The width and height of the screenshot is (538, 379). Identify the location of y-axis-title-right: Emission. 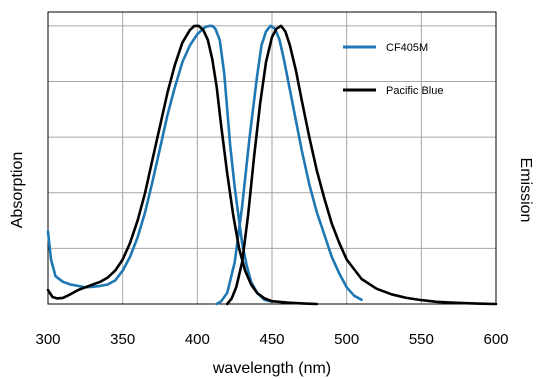
(525, 190).